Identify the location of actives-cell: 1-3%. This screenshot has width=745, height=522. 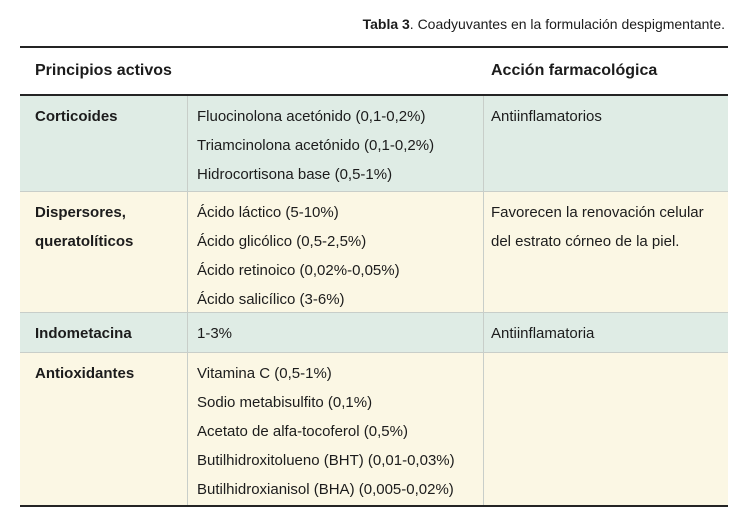
(335, 332).